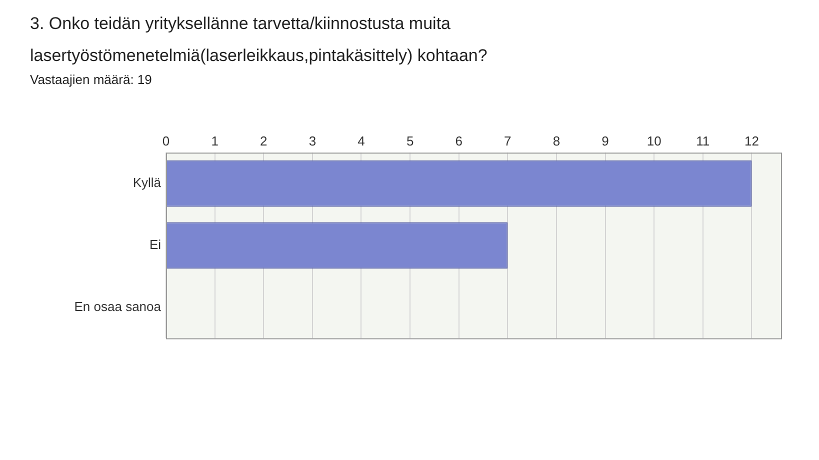 This screenshot has width=819, height=460. I want to click on y-tick-label: Ei, so click(155, 244).